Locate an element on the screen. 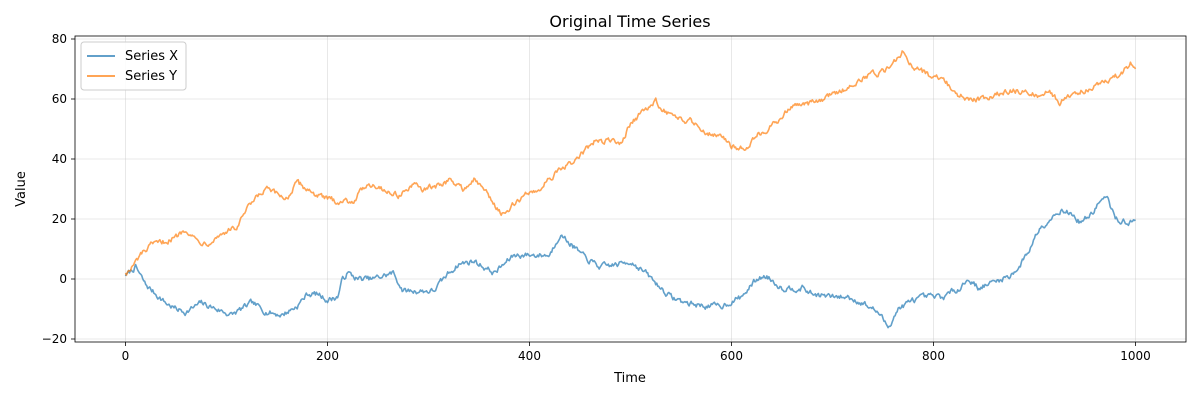 Image resolution: width=1200 pixels, height=400 pixels. legend-label-series-y: Series Y is located at coordinates (151, 76).